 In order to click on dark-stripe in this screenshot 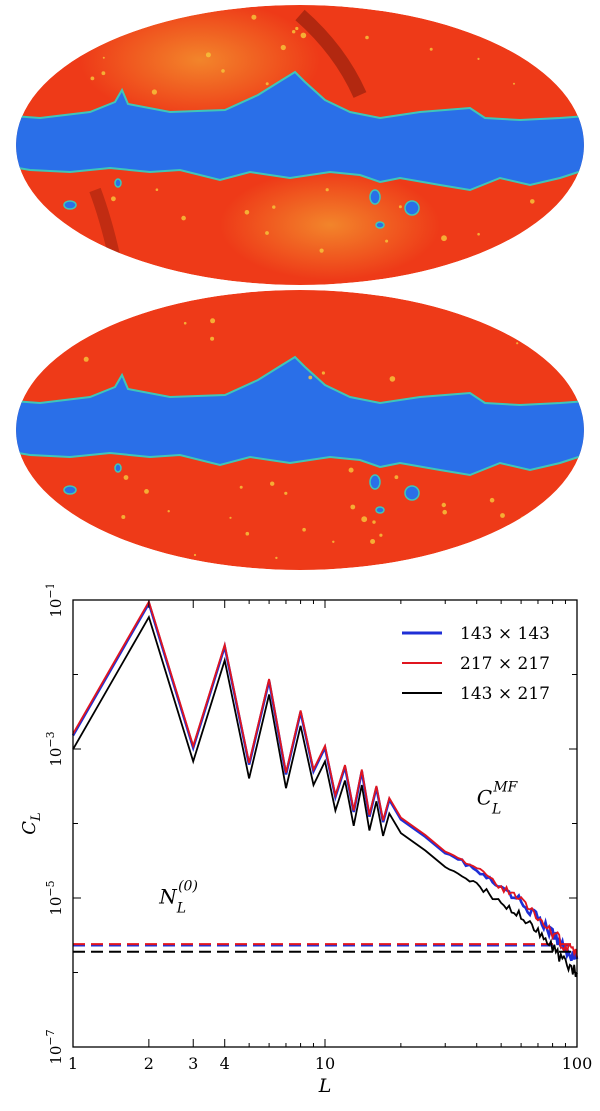, I will do `click(331, 53)`.